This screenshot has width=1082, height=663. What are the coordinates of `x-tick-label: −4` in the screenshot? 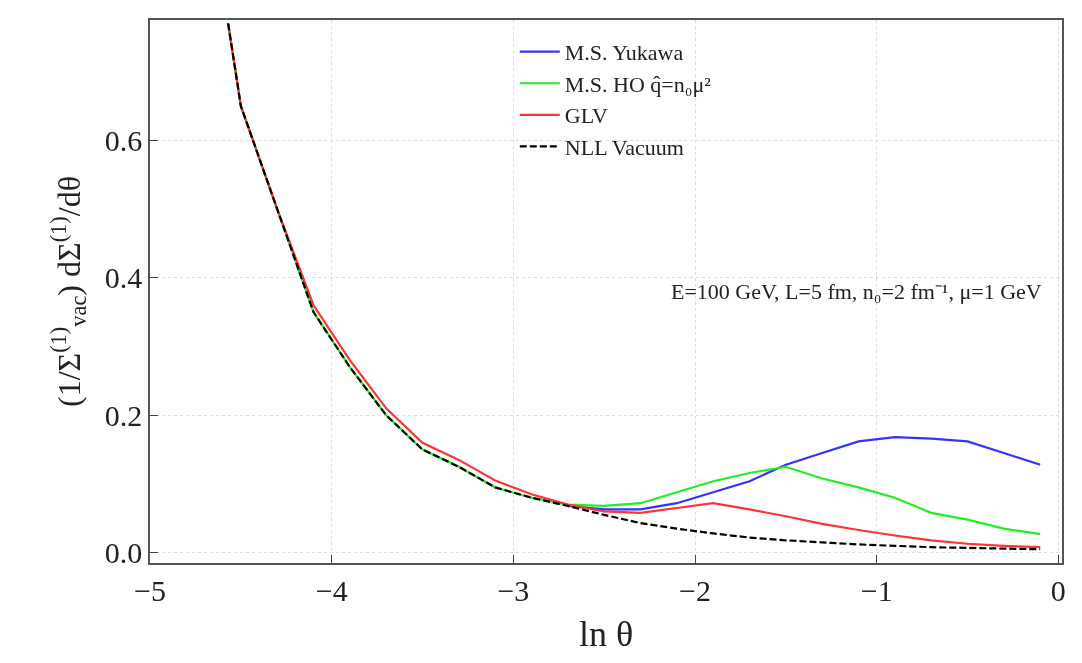 It's located at (331, 590).